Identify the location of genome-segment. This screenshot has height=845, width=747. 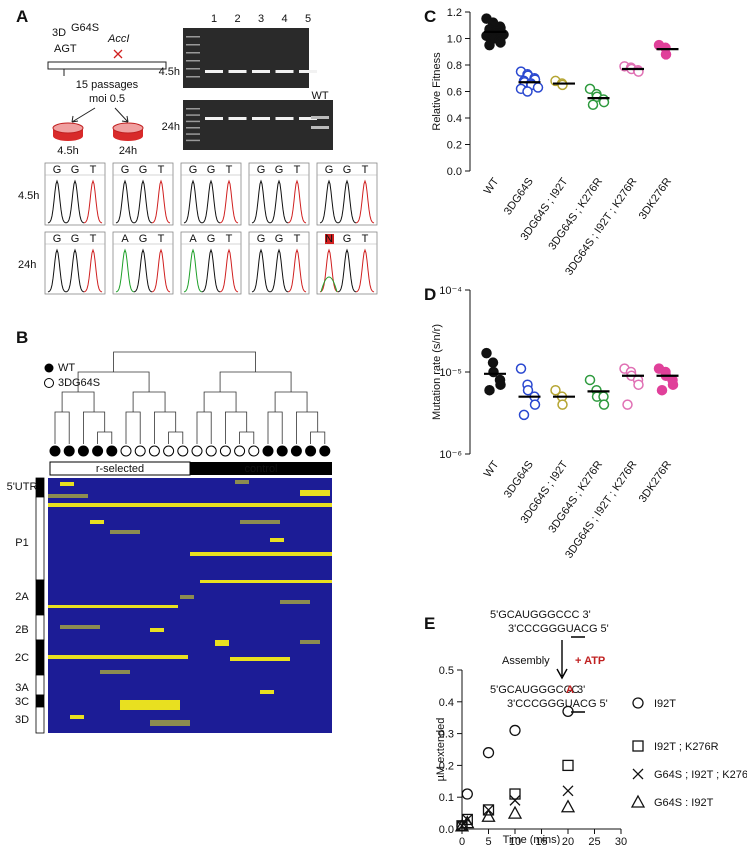
(40, 627).